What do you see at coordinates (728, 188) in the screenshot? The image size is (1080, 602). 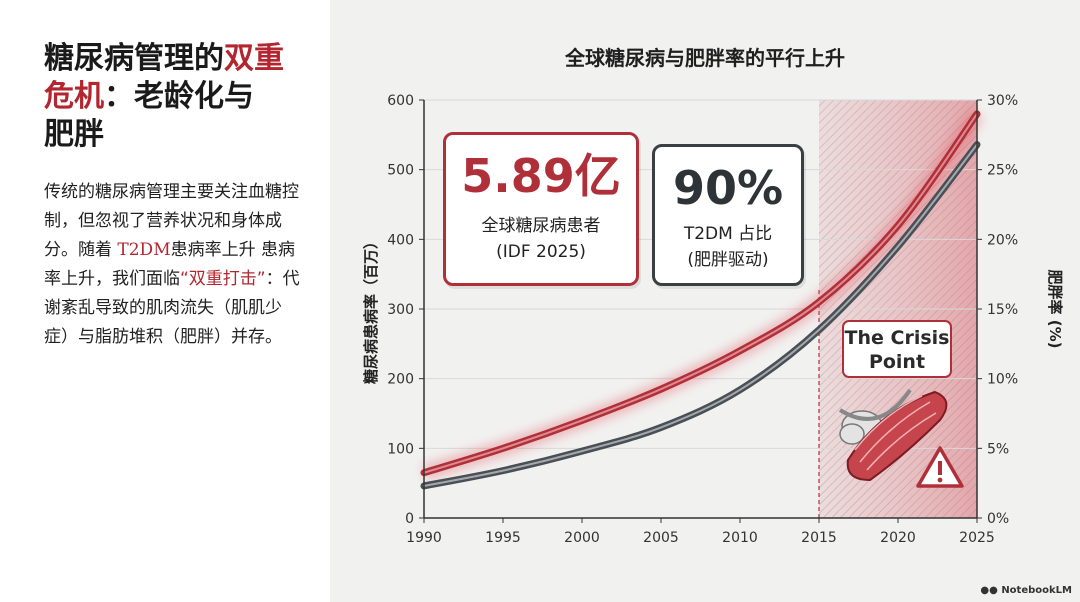 I see `kpi-value: 90%` at bounding box center [728, 188].